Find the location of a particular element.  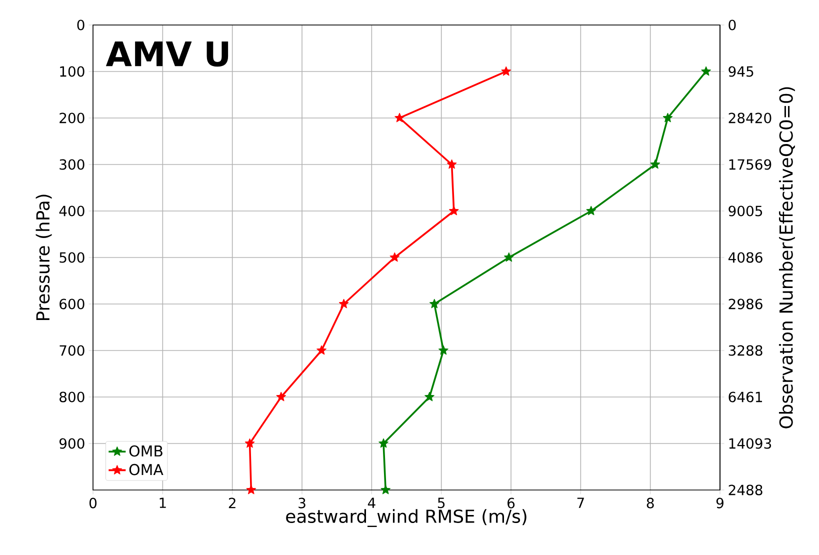

text: 9005 is located at coordinates (745, 211).